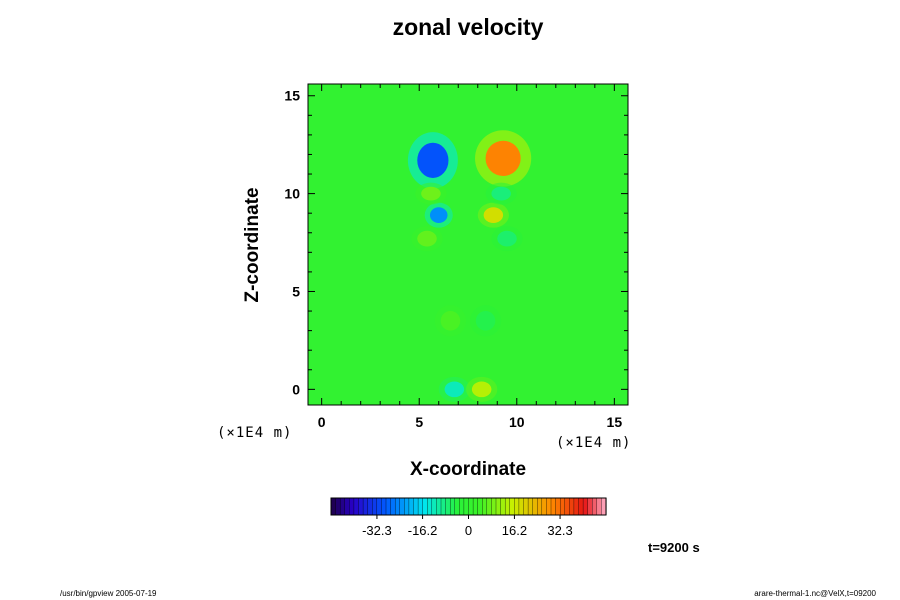  Describe the element at coordinates (468, 530) in the screenshot. I see `colorbar-tick-label: 0` at that location.